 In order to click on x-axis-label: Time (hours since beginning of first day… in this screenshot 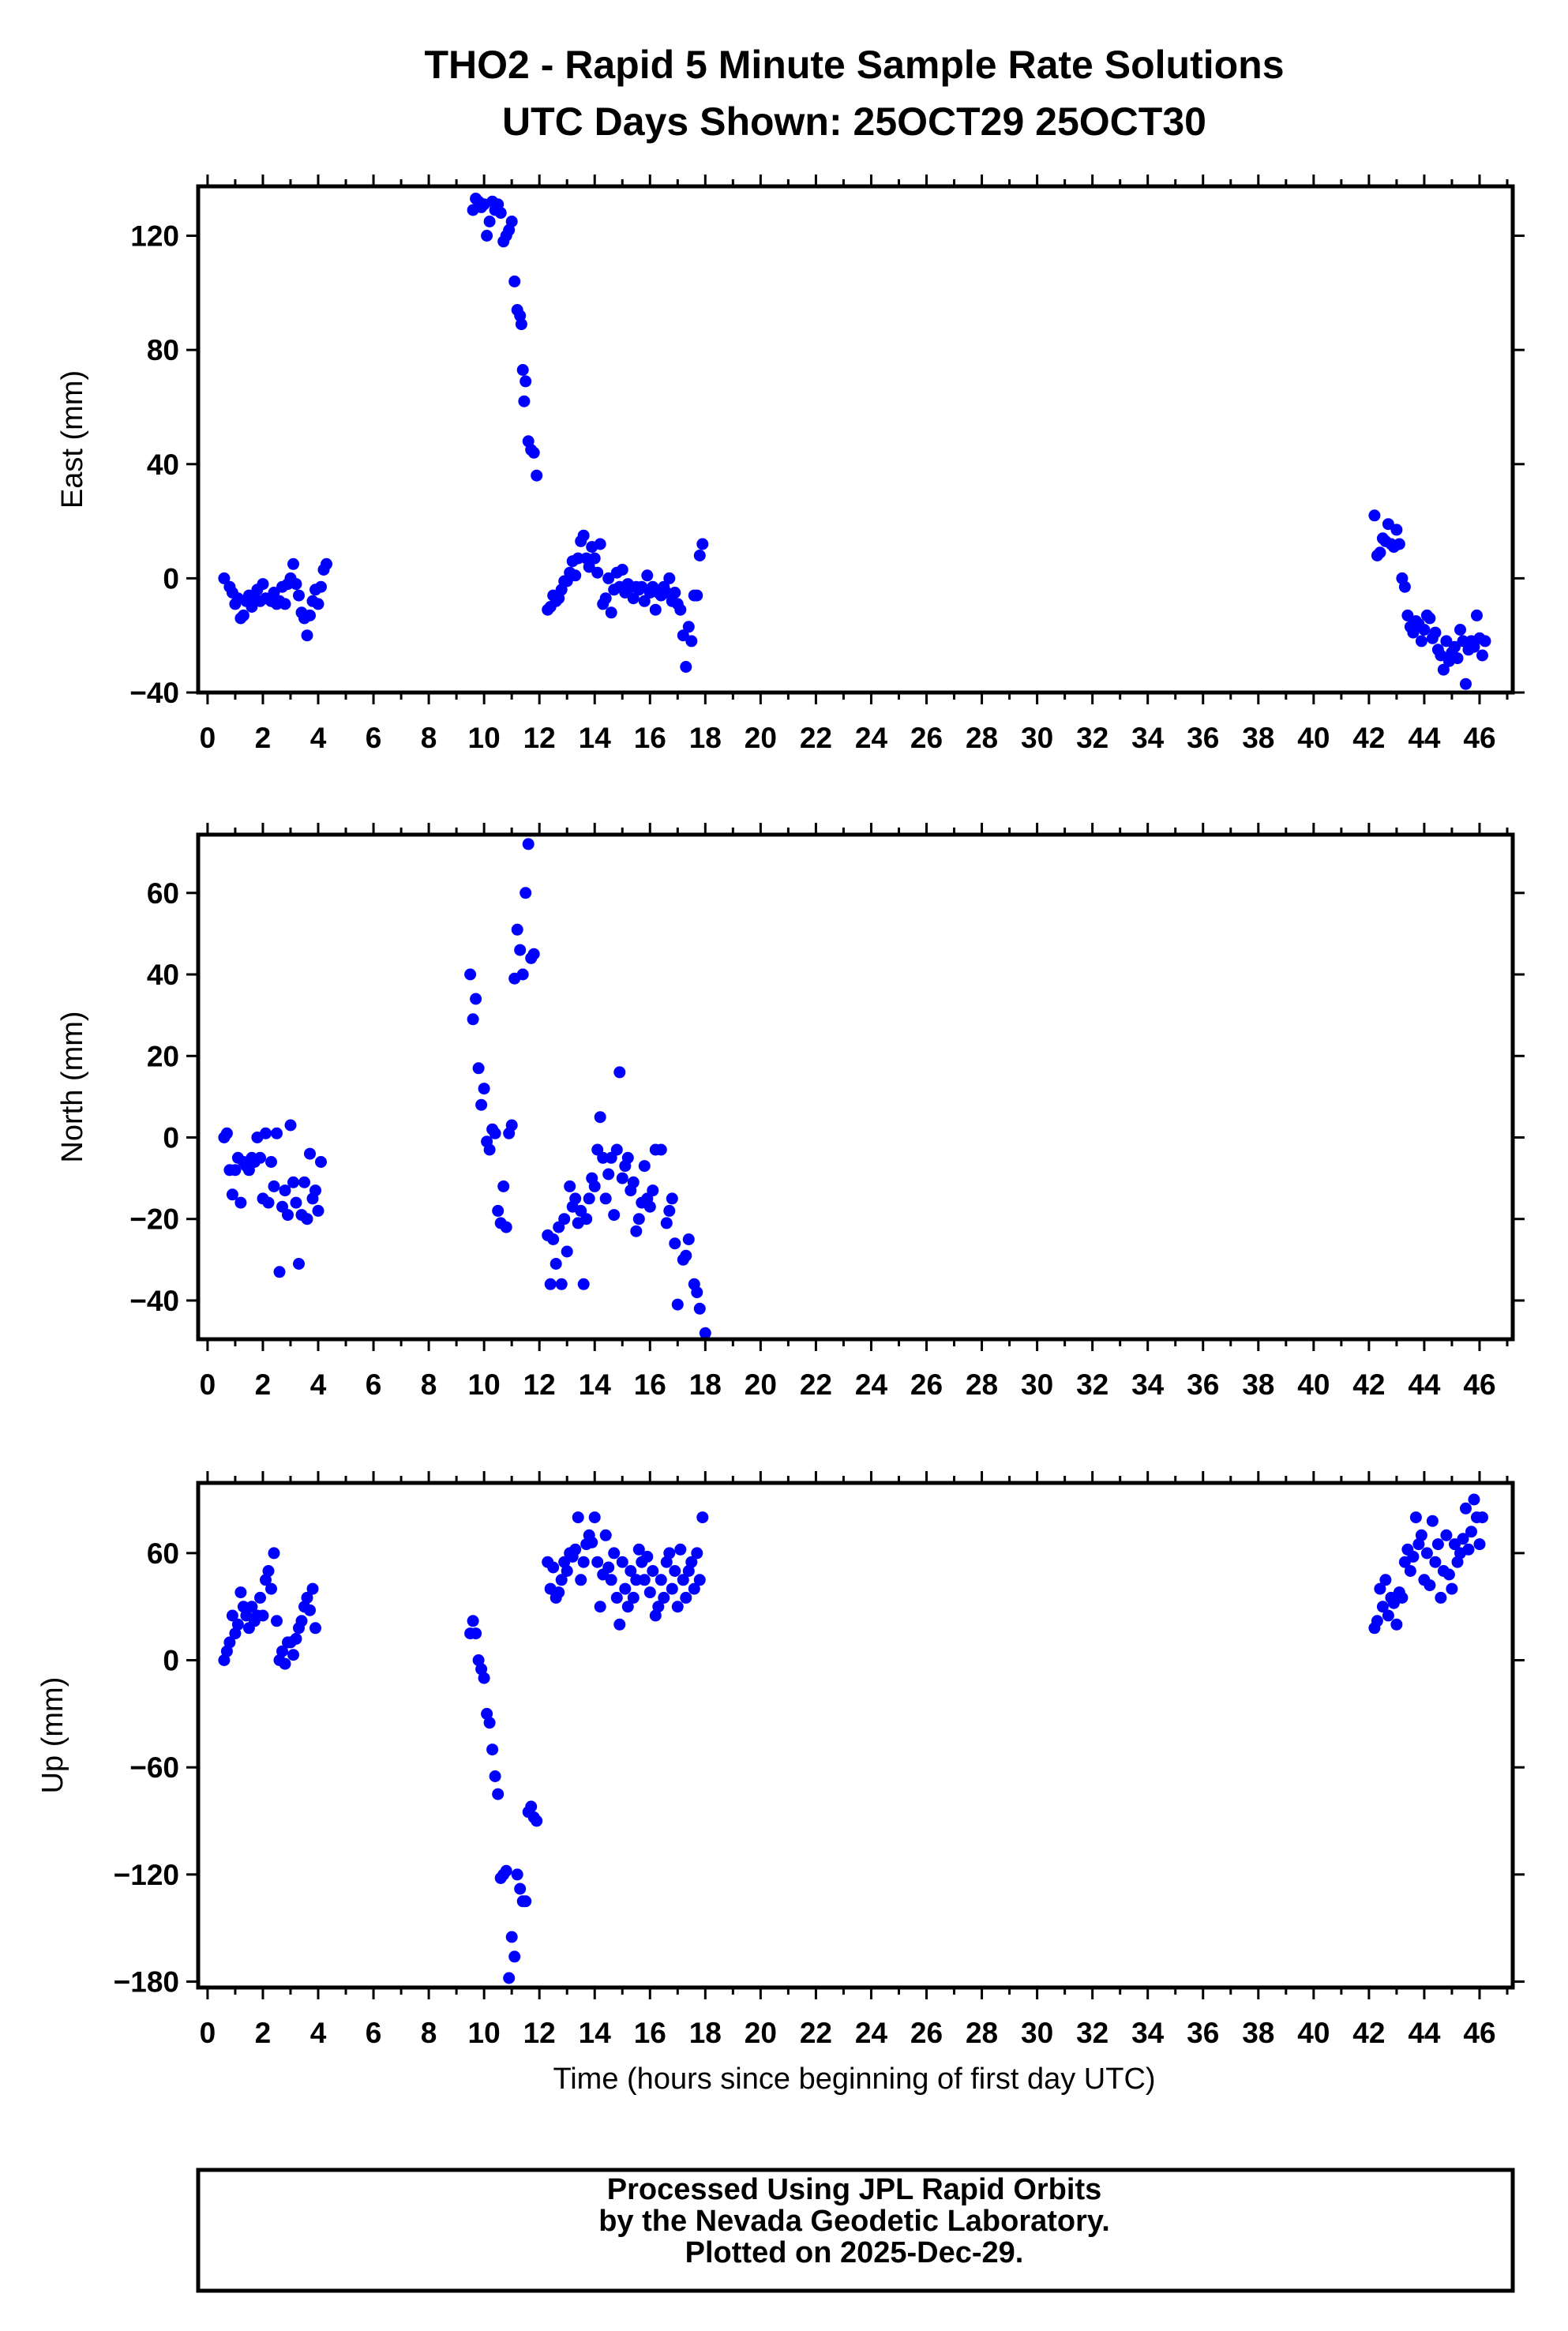, I will do `click(854, 2079)`.